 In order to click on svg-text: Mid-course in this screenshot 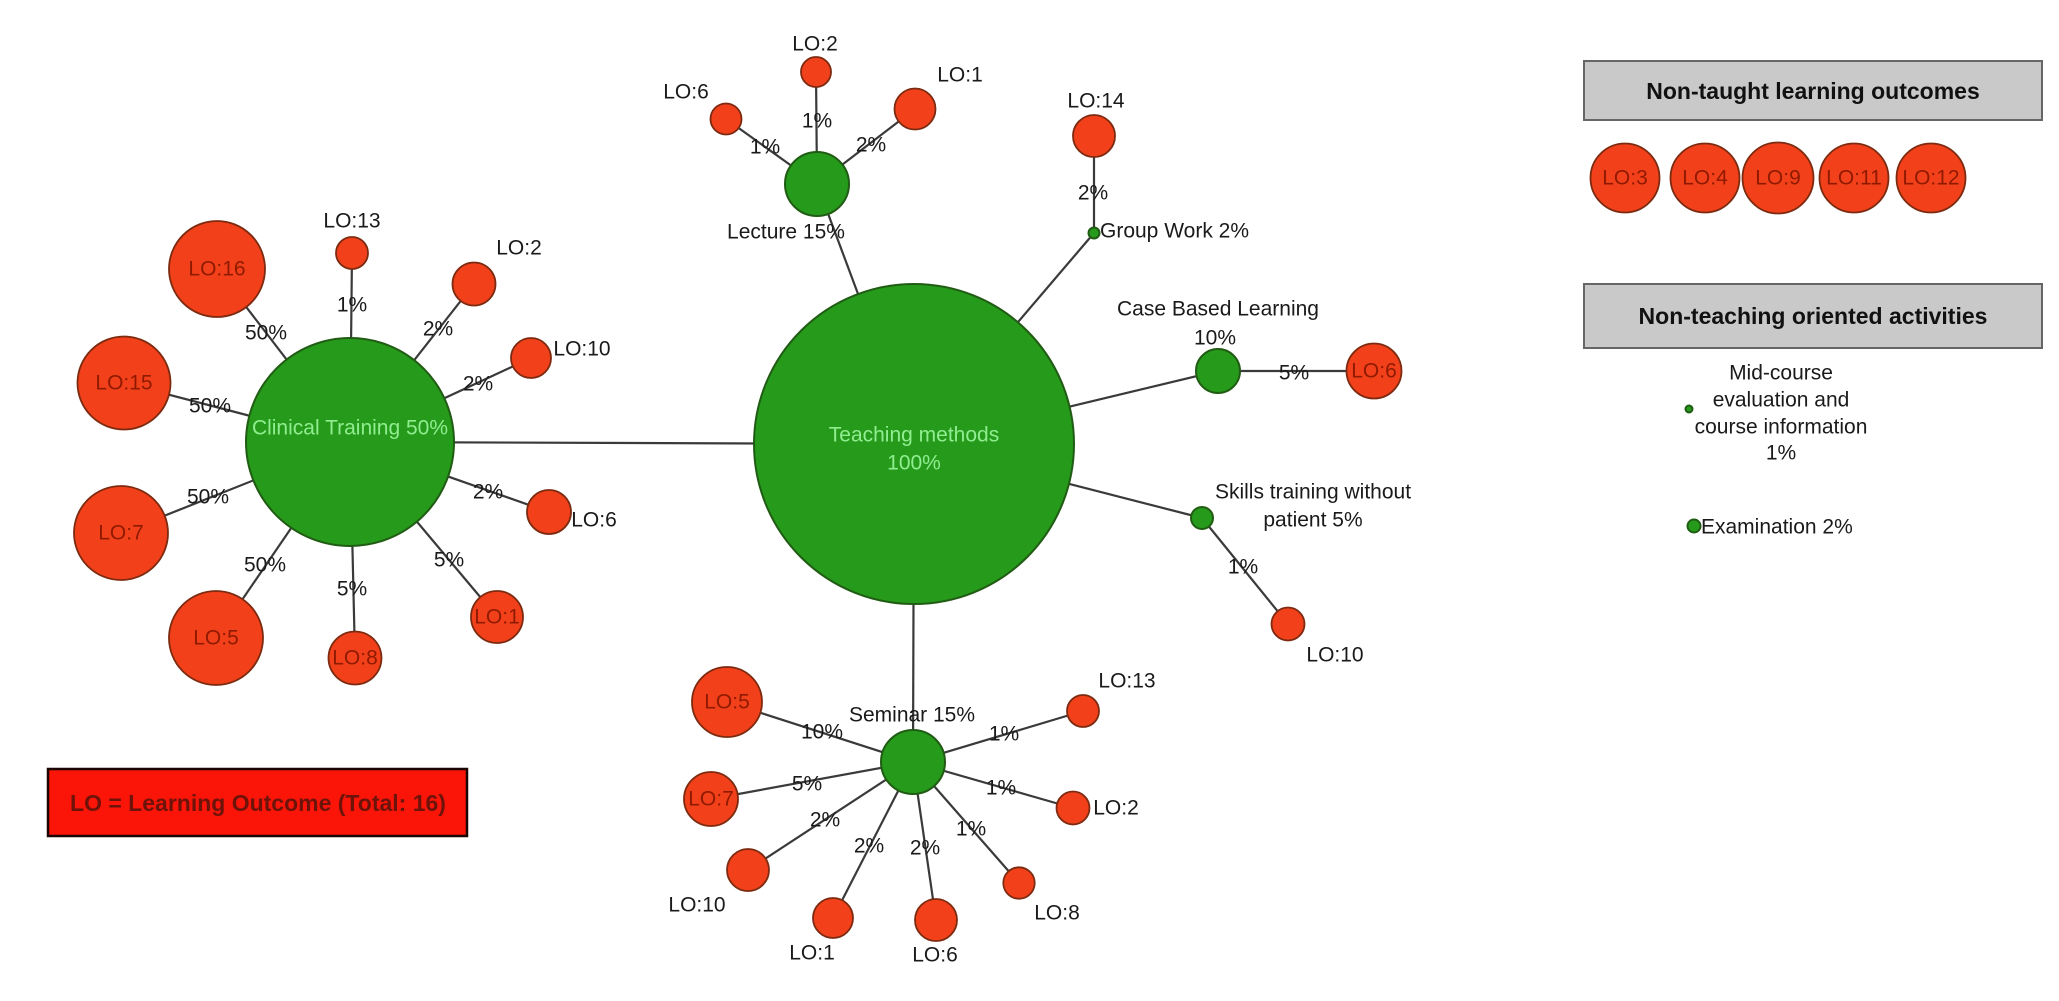, I will do `click(1781, 373)`.